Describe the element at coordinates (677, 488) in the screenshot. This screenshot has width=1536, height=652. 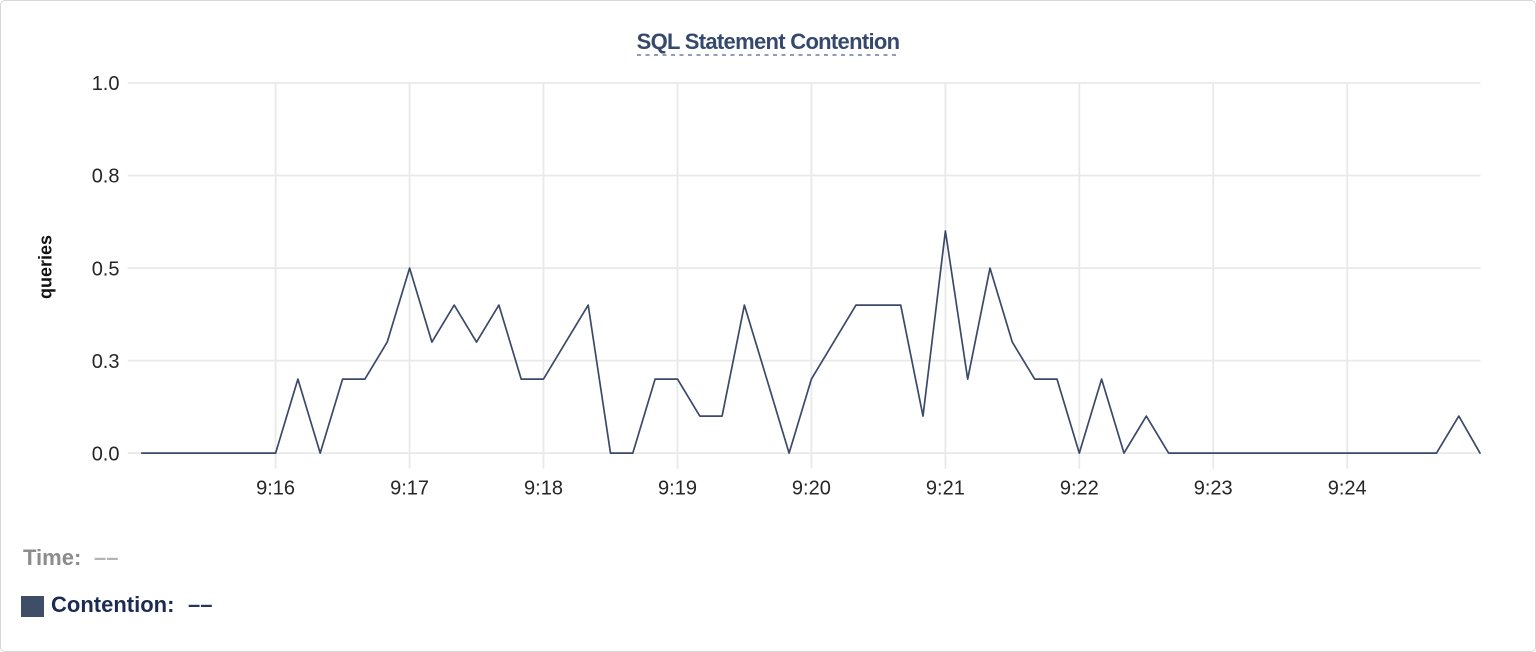
I see `svg-text: 9:19` at that location.